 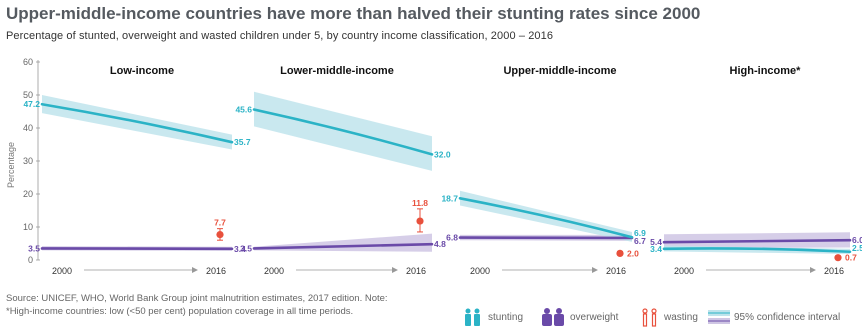 I want to click on legend-item-overweight: overweight, so click(x=579, y=317).